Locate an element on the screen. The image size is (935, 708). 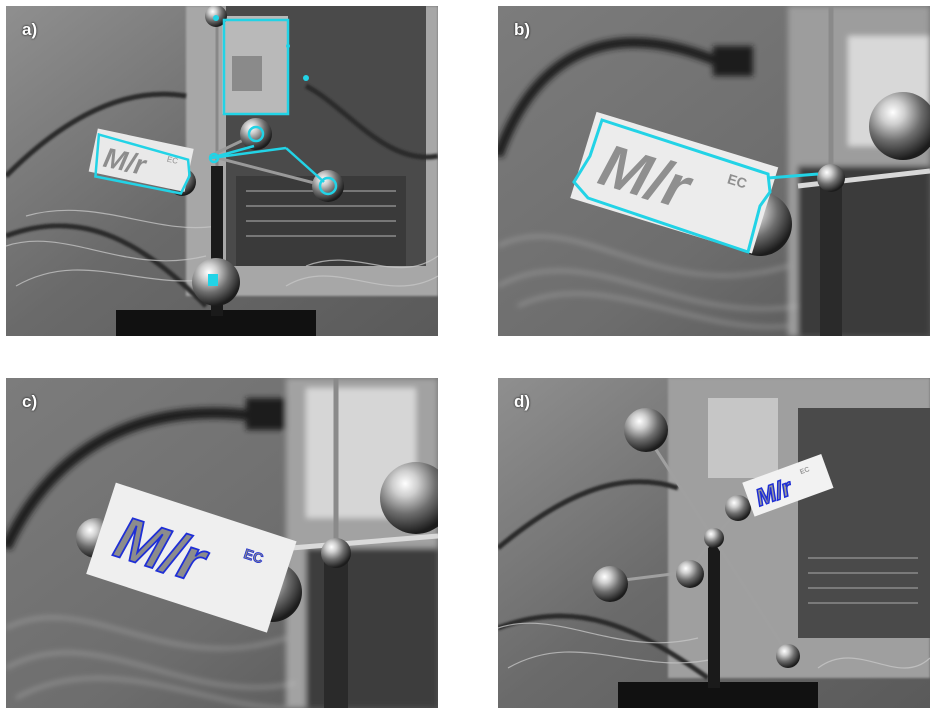
logo-superscript-a: EC is located at coordinates (172, 160).